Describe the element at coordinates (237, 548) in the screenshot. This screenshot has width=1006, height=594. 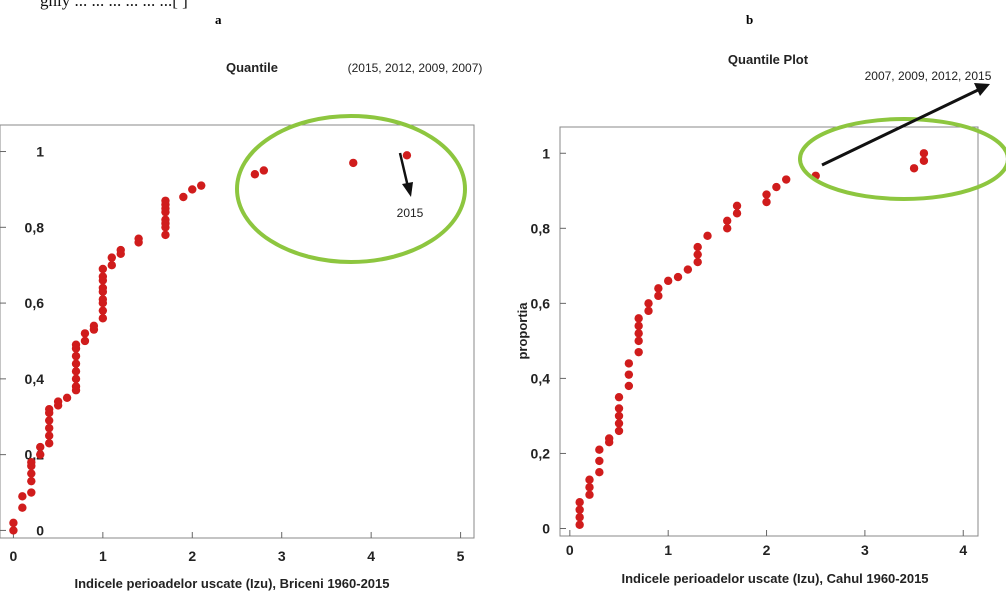
I see `x-ticks: 0 1 2 3 4 5` at that location.